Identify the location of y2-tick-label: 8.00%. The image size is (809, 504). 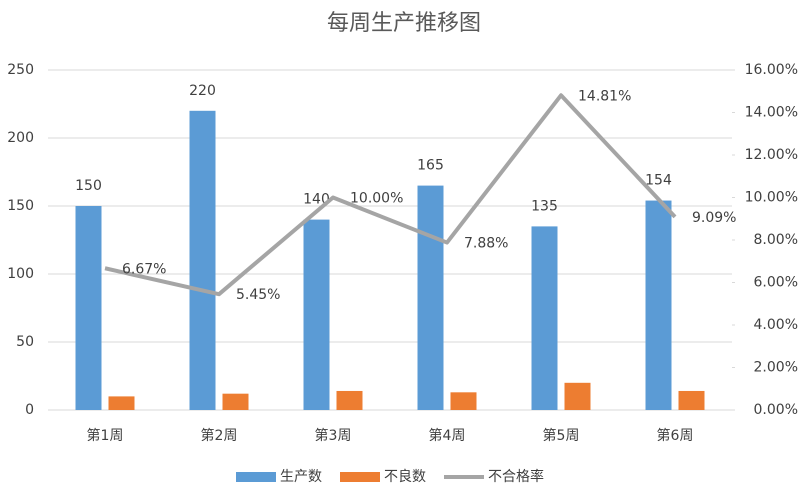
(776, 240).